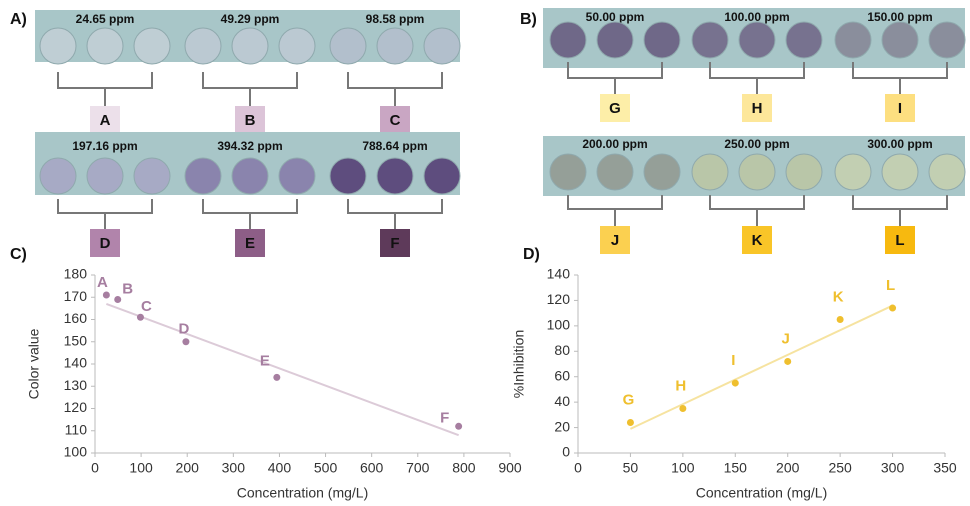 Image resolution: width=970 pixels, height=506 pixels. Describe the element at coordinates (18, 254) in the screenshot. I see `panel-label: C)` at that location.